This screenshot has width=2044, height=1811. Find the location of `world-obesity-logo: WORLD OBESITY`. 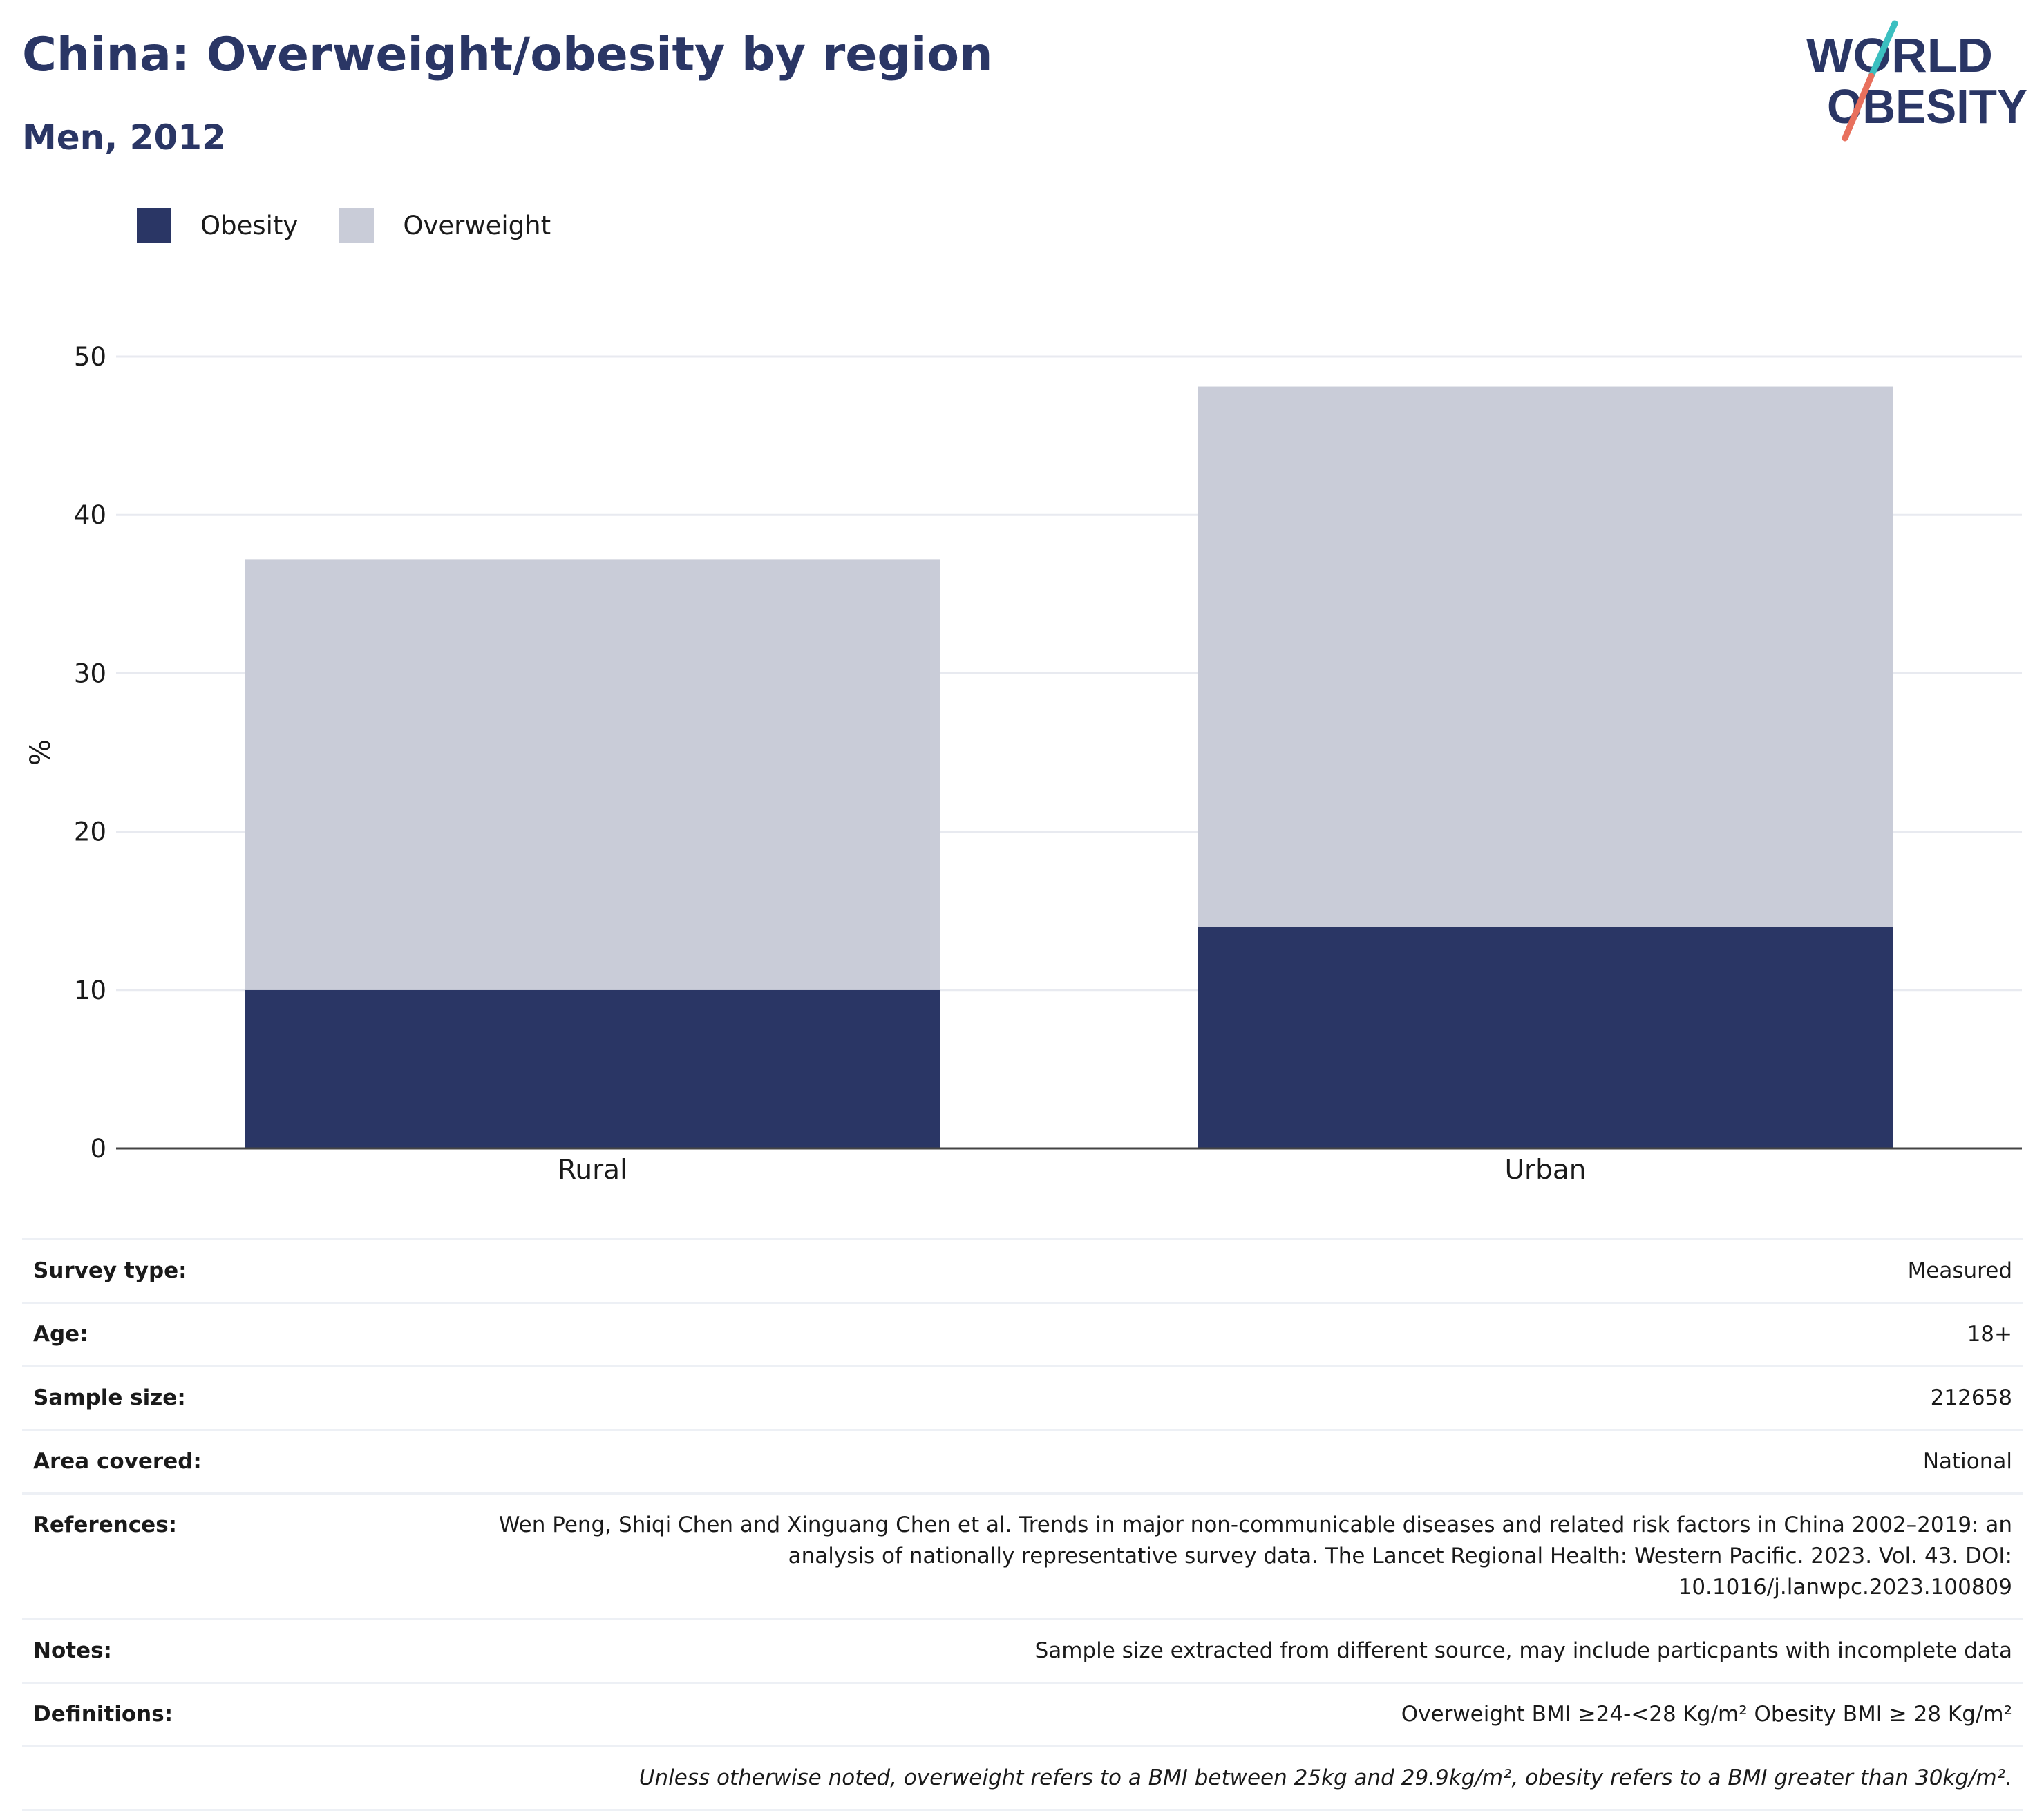

world-obesity-logo: WORLD OBESITY is located at coordinates (1916, 81).